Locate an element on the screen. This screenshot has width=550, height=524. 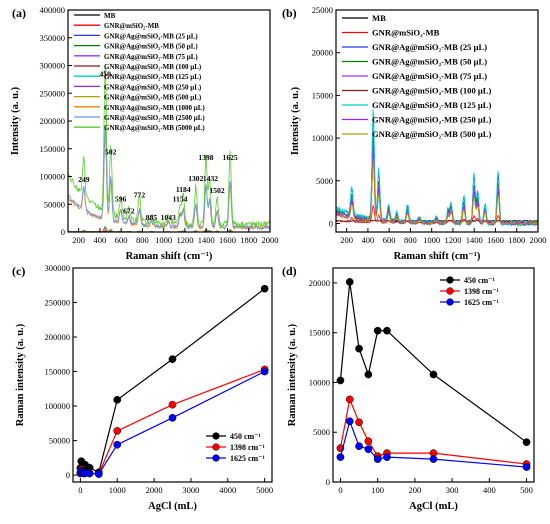
y-tick-label: 200000 is located at coordinates (53, 121).